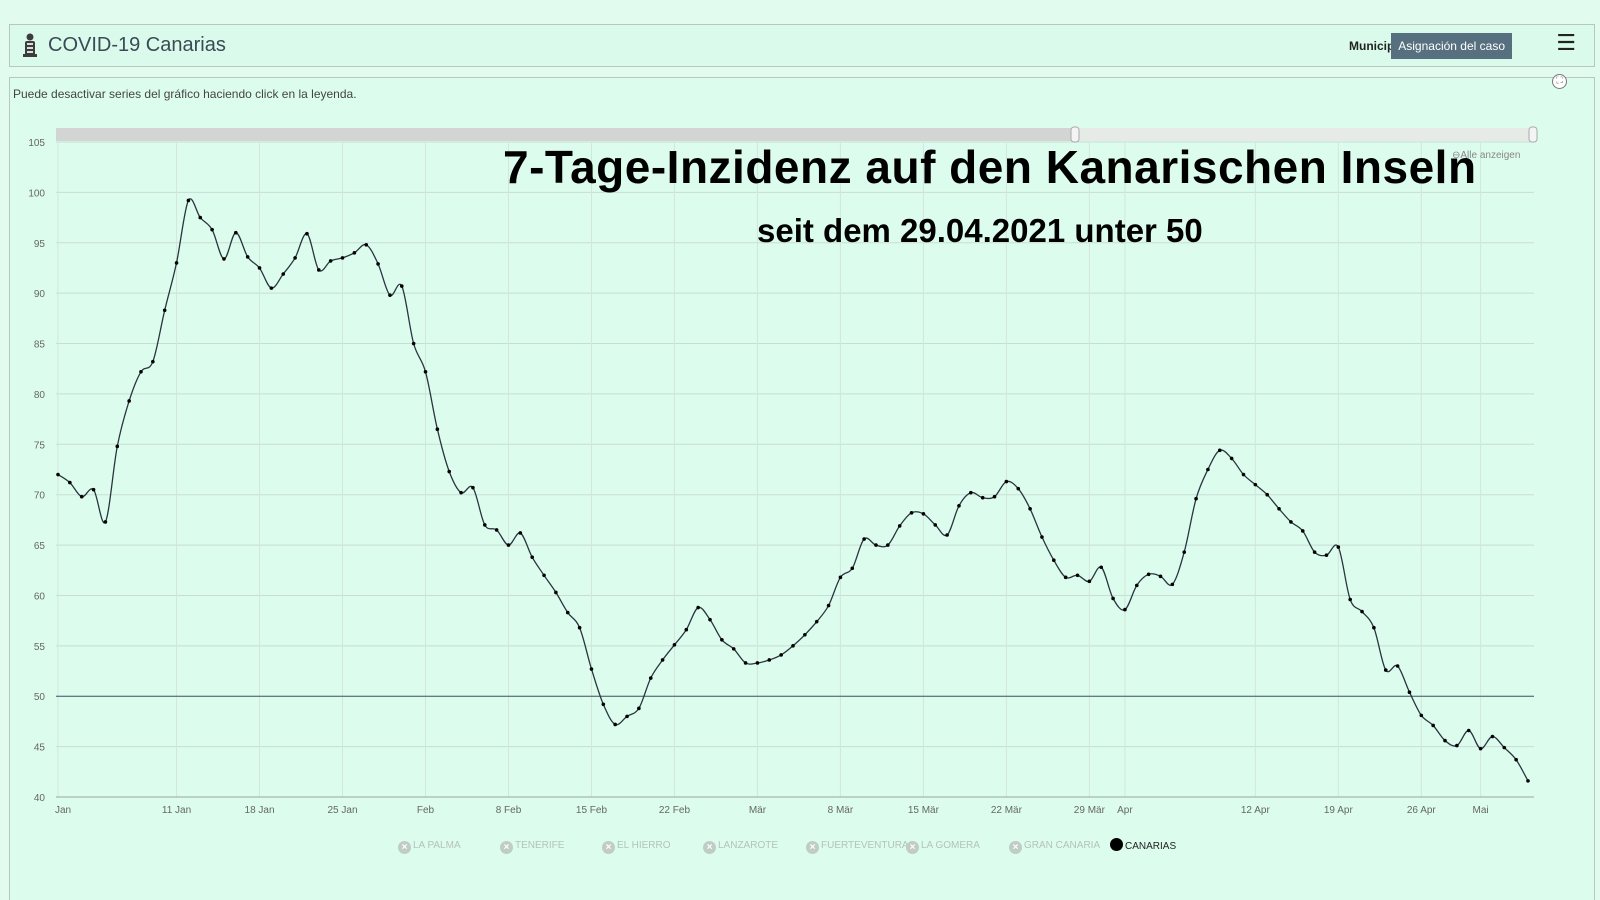  Describe the element at coordinates (636, 846) in the screenshot. I see `legend-item-el-hierro: × EL HIERRO` at that location.